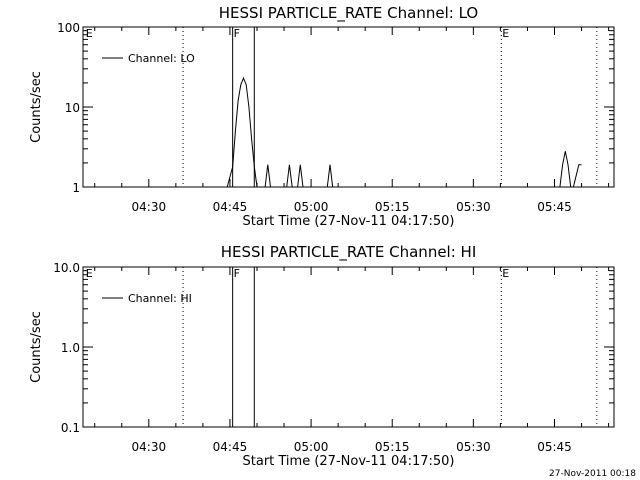 The height and width of the screenshot is (480, 640). I want to click on panel-2-xtick-label: 04:30, so click(149, 447).